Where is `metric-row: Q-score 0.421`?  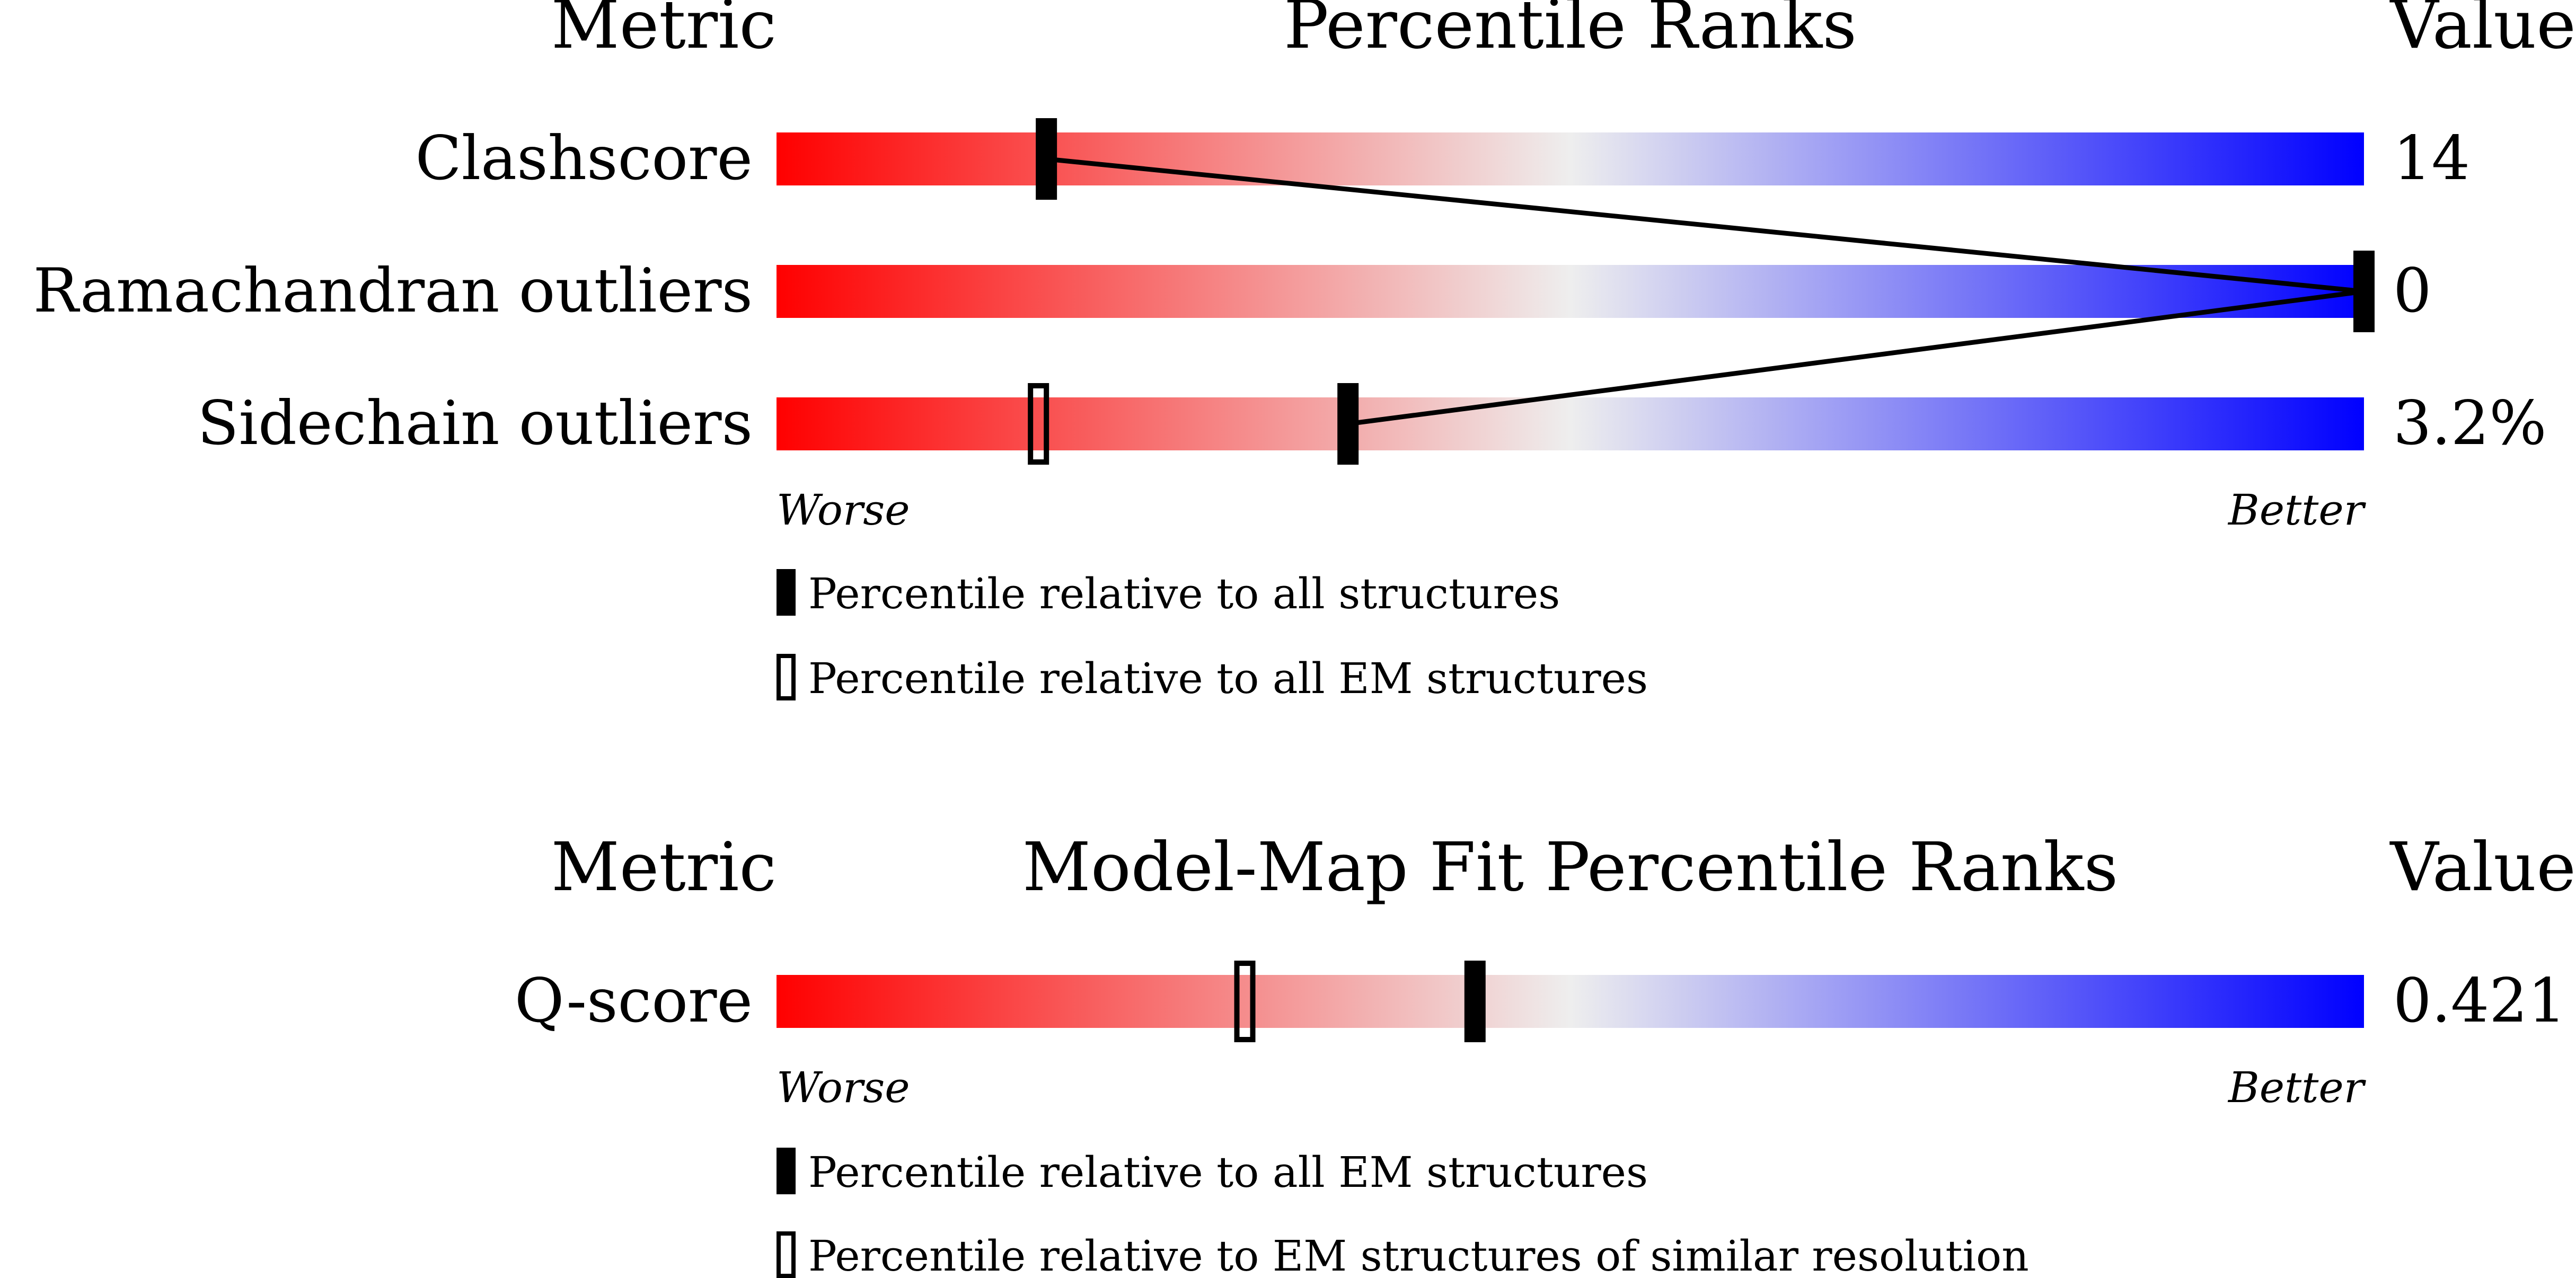
metric-row: Q-score 0.421 is located at coordinates (1540, 1001).